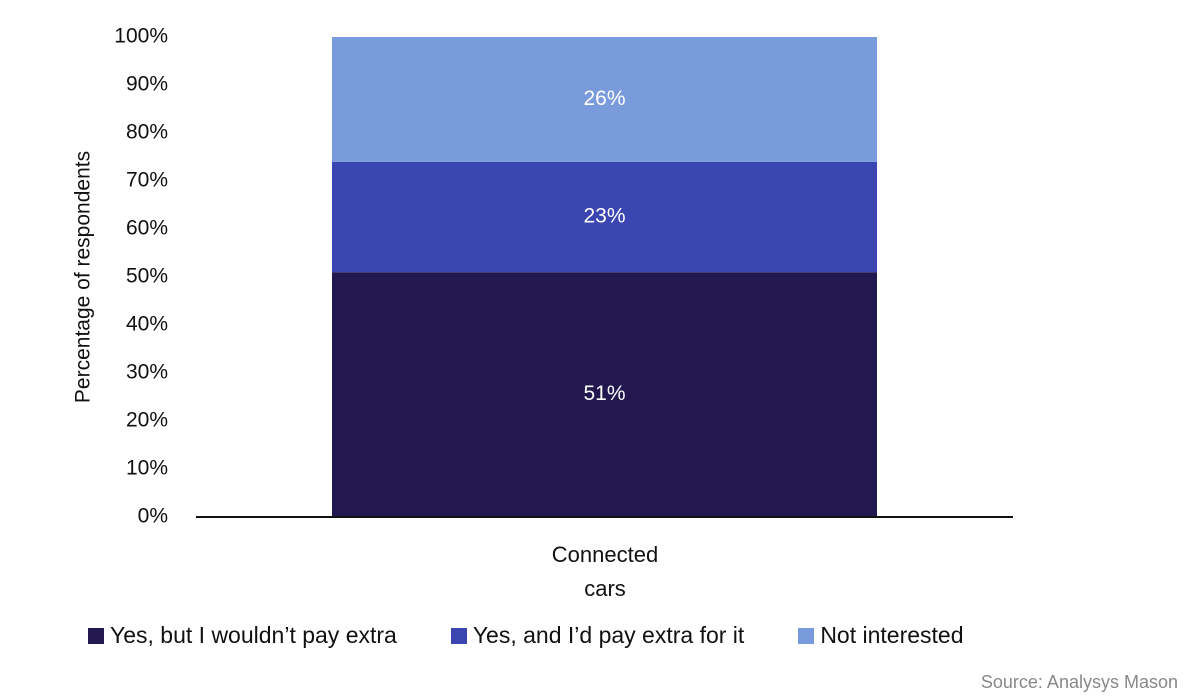 The image size is (1200, 697). Describe the element at coordinates (147, 420) in the screenshot. I see `y-tick-label: 20%` at that location.